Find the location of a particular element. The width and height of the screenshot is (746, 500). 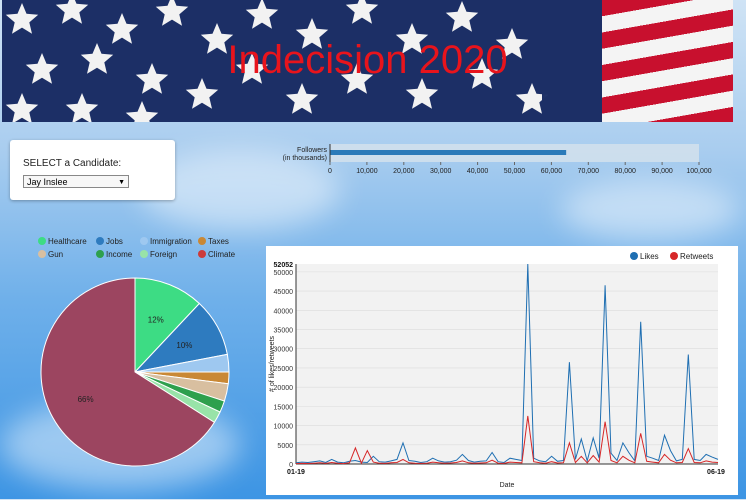

y-tick-label: 45000 is located at coordinates (284, 292).